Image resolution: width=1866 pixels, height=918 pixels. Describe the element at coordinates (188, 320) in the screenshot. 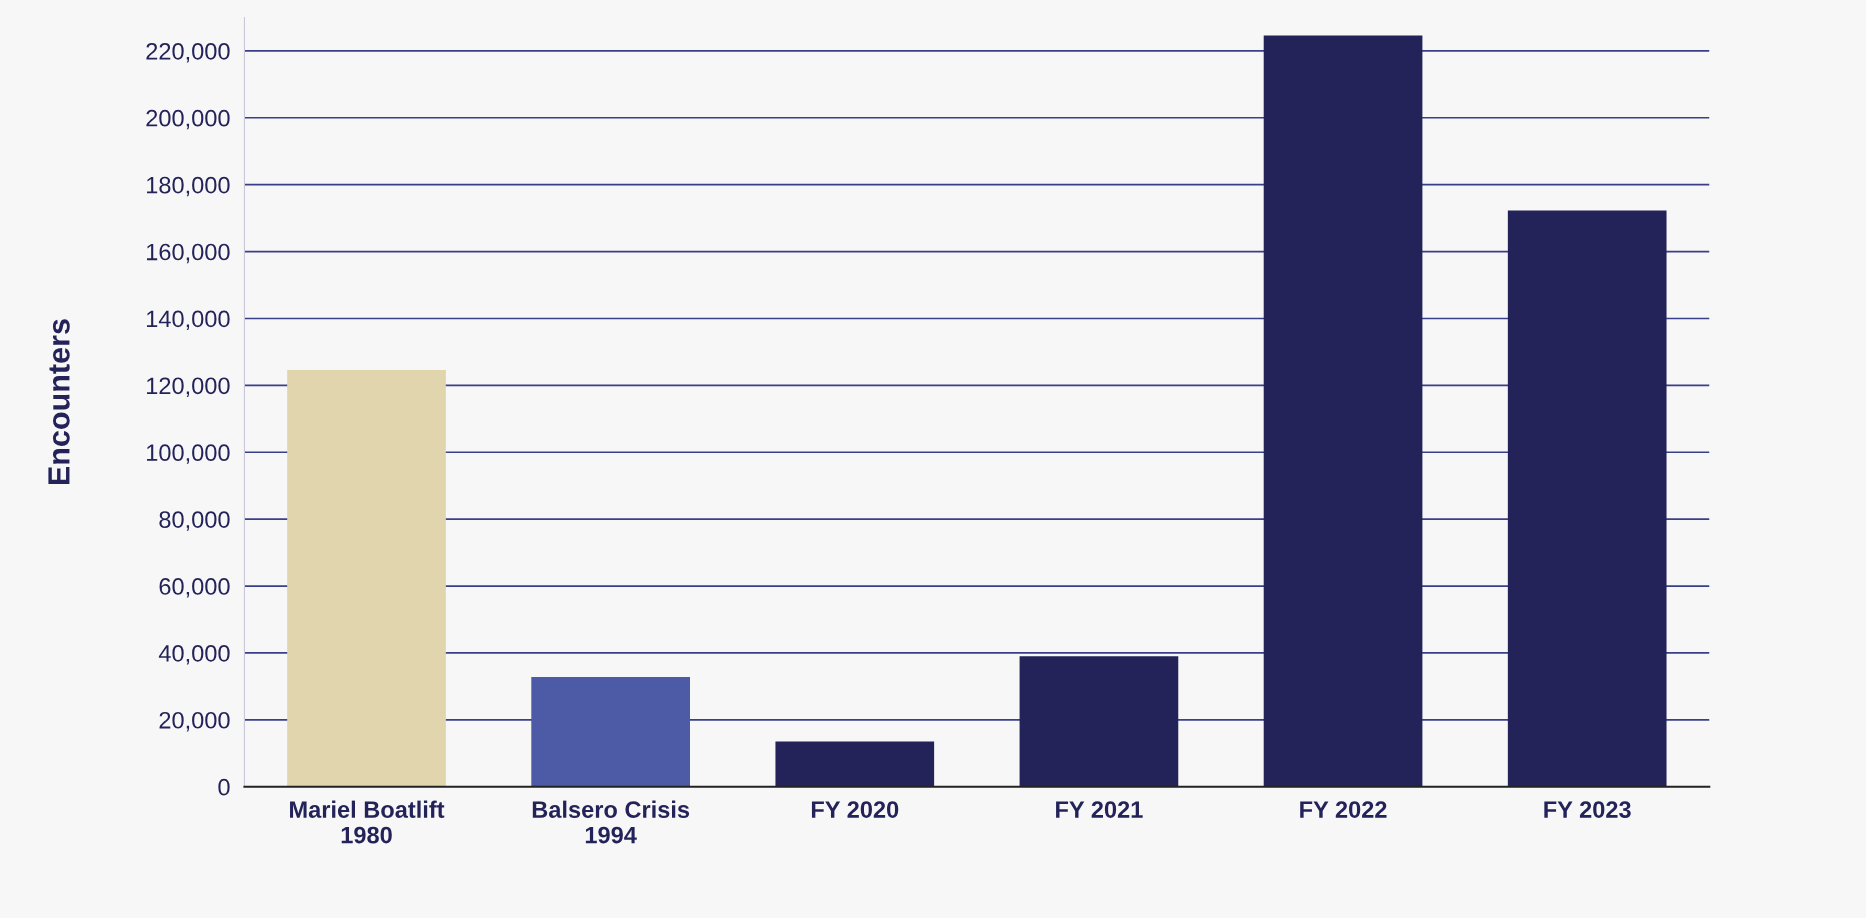

I see `y-tick-label: 140,000` at that location.